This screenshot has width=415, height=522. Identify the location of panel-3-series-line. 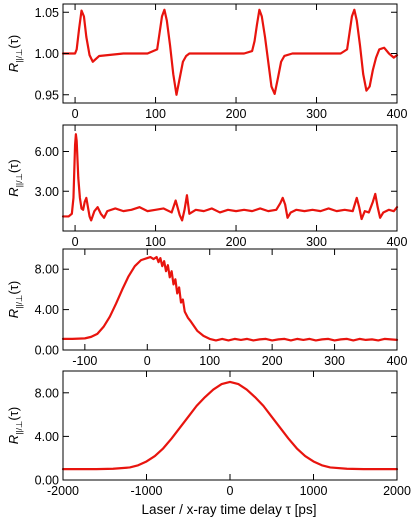
(230, 298).